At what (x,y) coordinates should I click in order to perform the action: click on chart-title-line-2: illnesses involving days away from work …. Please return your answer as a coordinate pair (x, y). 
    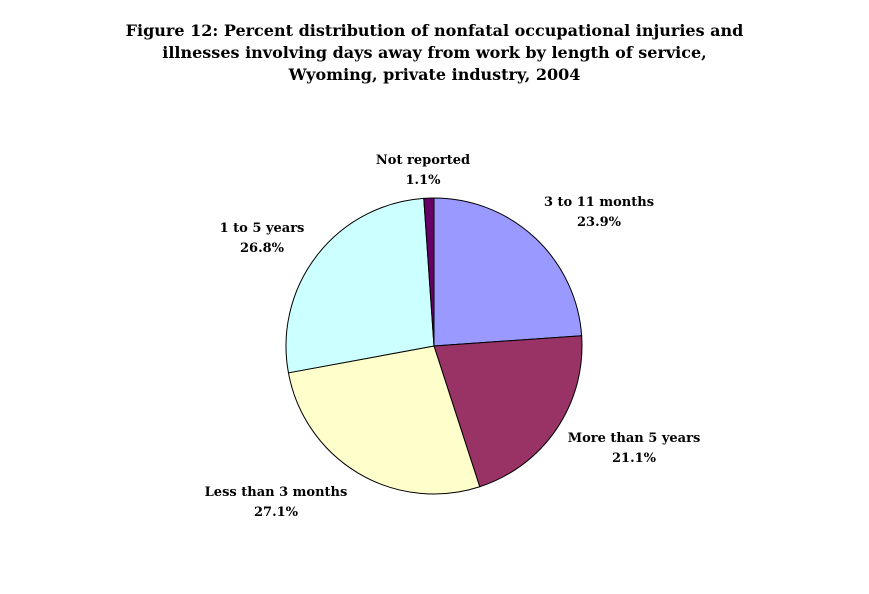
    Looking at the image, I should click on (434, 52).